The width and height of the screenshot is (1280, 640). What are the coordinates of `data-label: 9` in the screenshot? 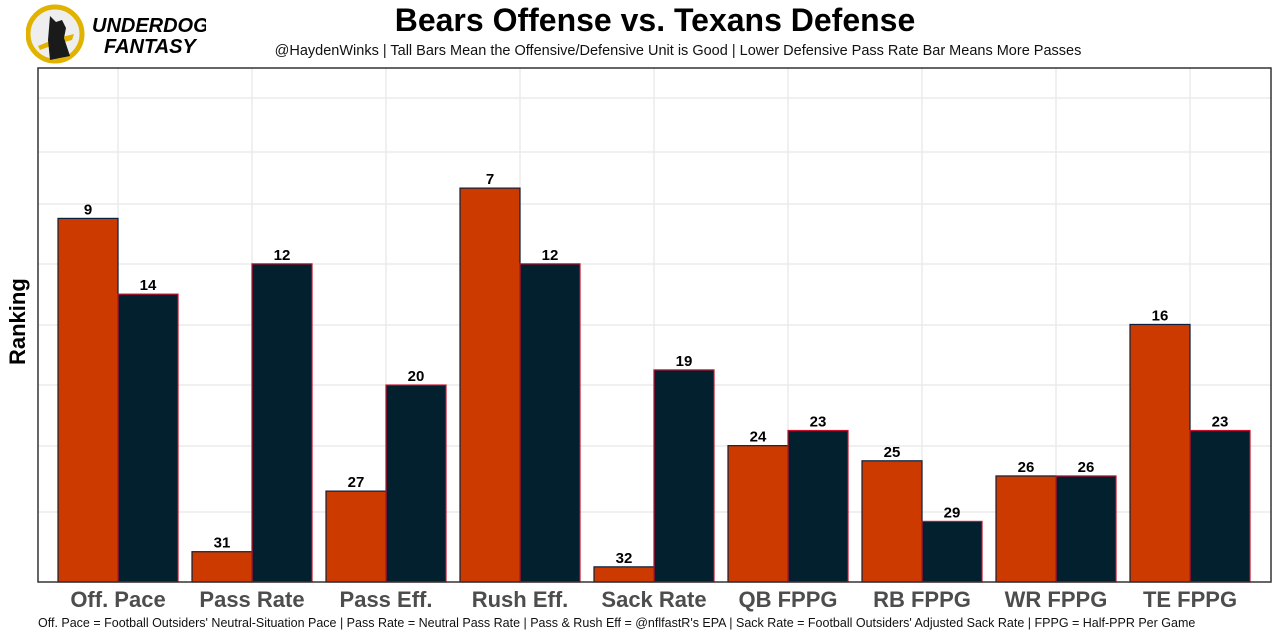 It's located at (88, 209).